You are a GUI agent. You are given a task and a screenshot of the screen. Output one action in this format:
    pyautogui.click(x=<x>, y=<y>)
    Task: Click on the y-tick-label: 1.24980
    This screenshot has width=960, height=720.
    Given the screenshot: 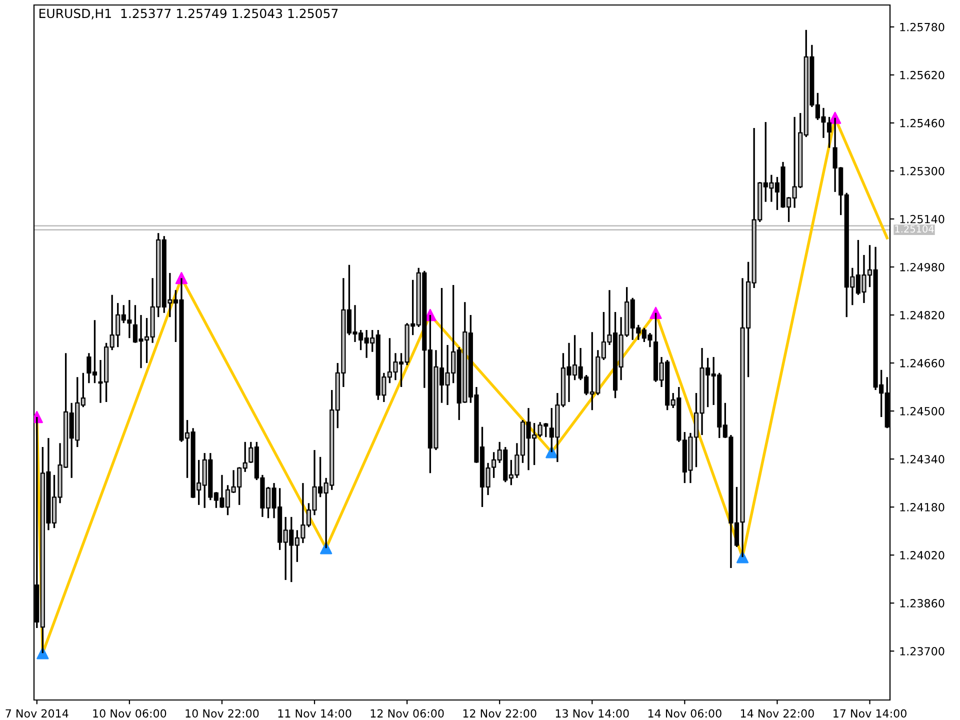 What is the action you would take?
    pyautogui.click(x=922, y=267)
    